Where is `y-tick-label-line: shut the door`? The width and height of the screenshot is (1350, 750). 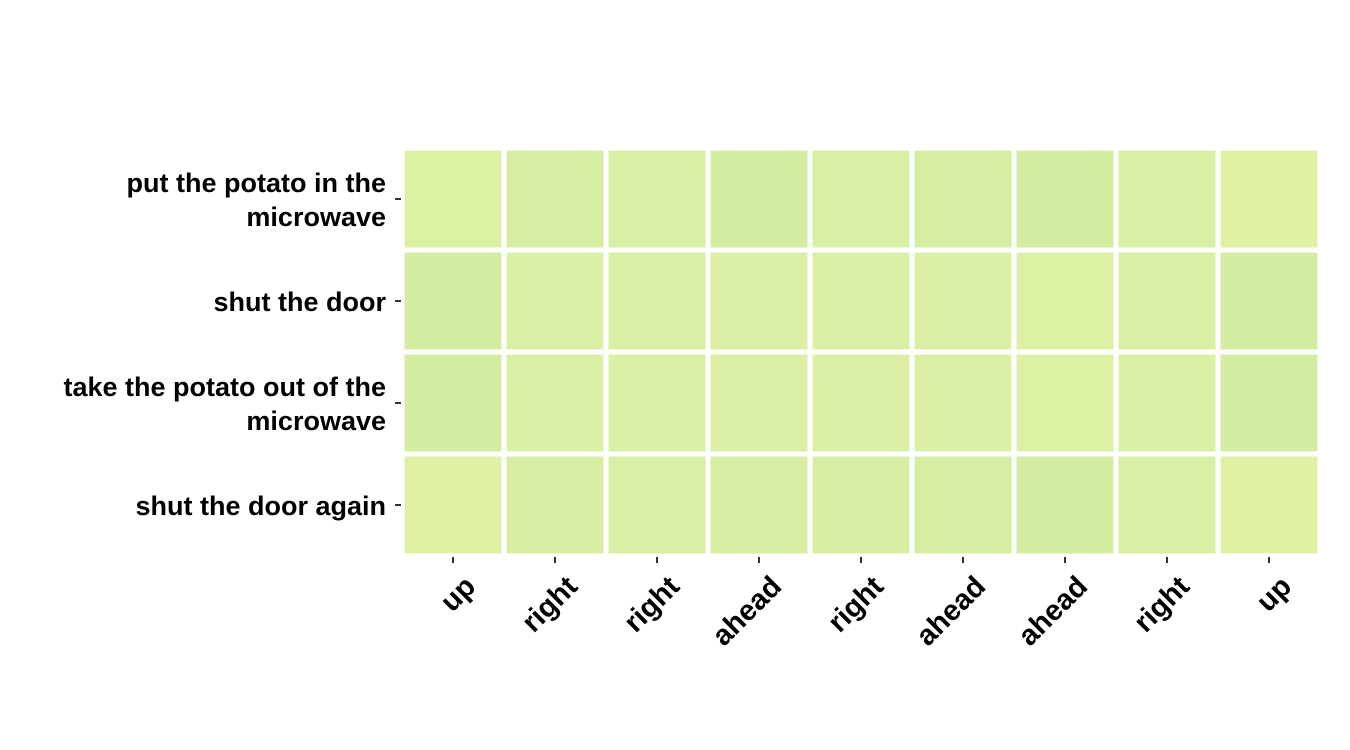 y-tick-label-line: shut the door is located at coordinates (300, 302).